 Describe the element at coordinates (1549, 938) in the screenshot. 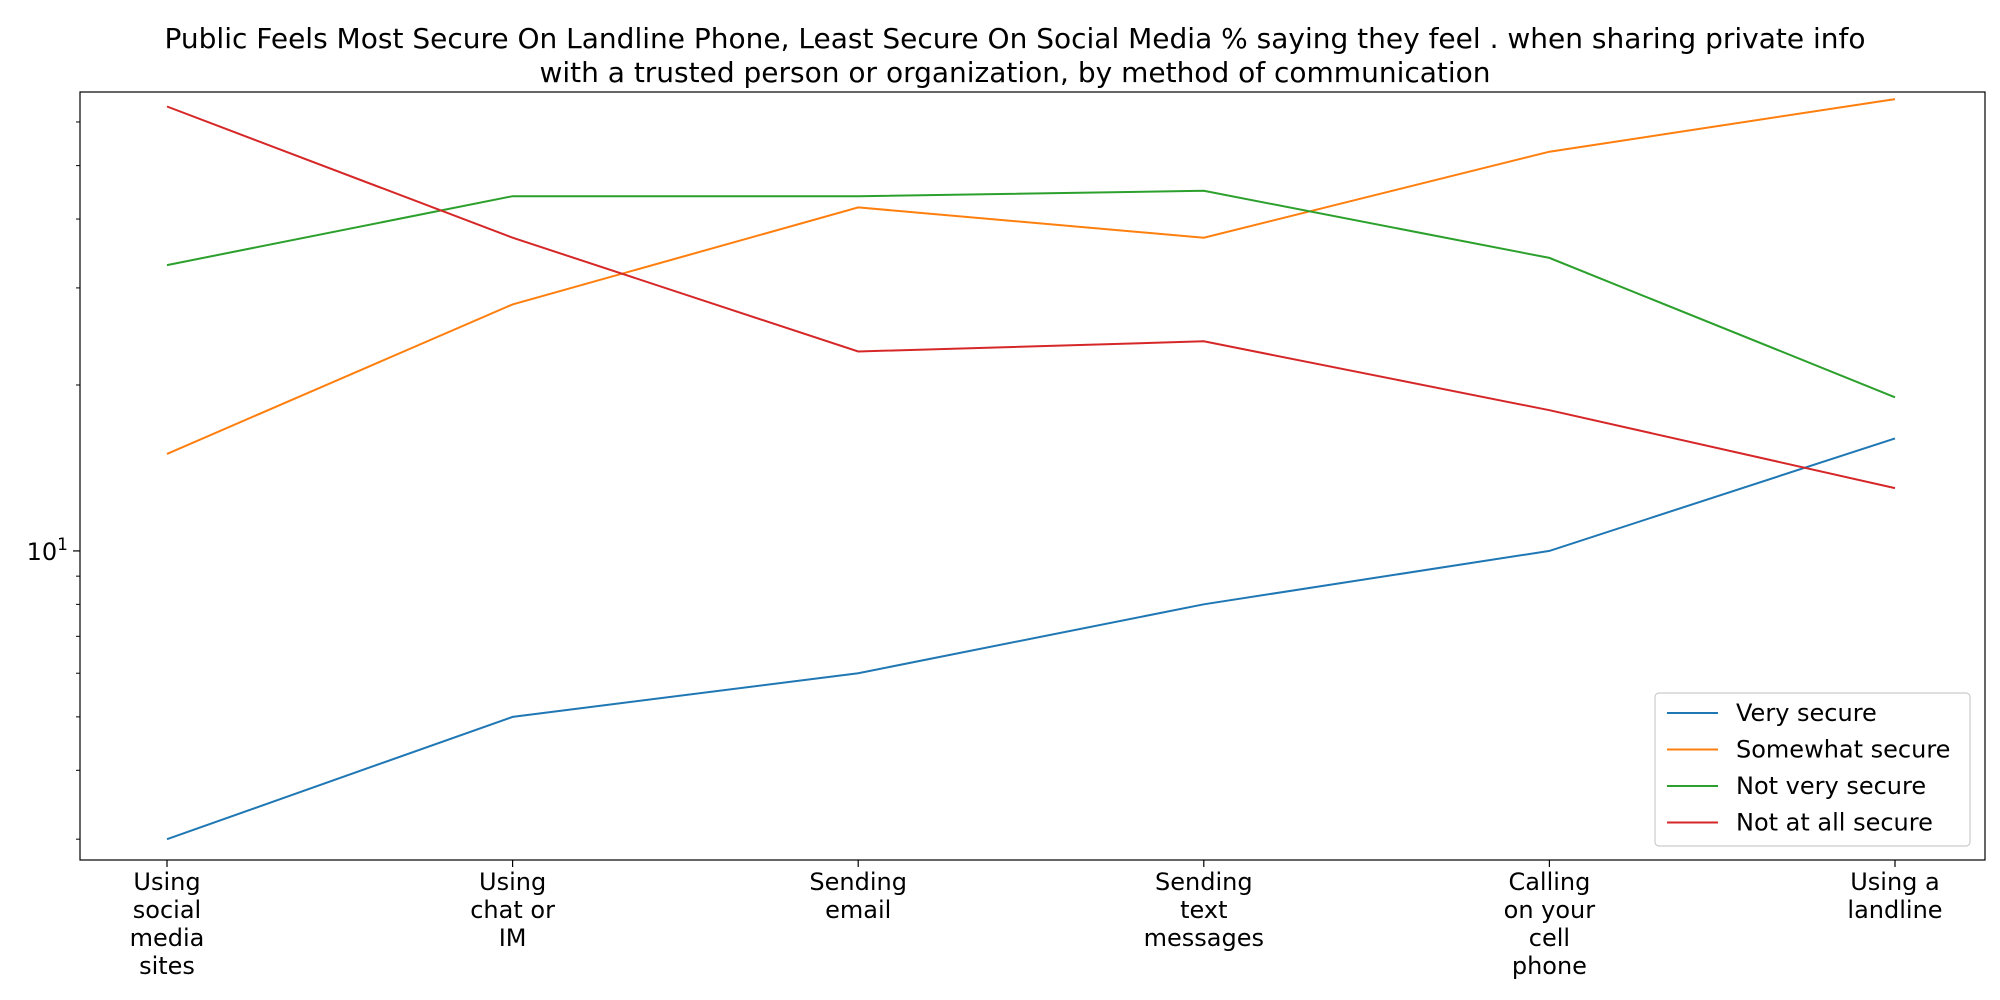

I see `x-tick-label: cell` at that location.